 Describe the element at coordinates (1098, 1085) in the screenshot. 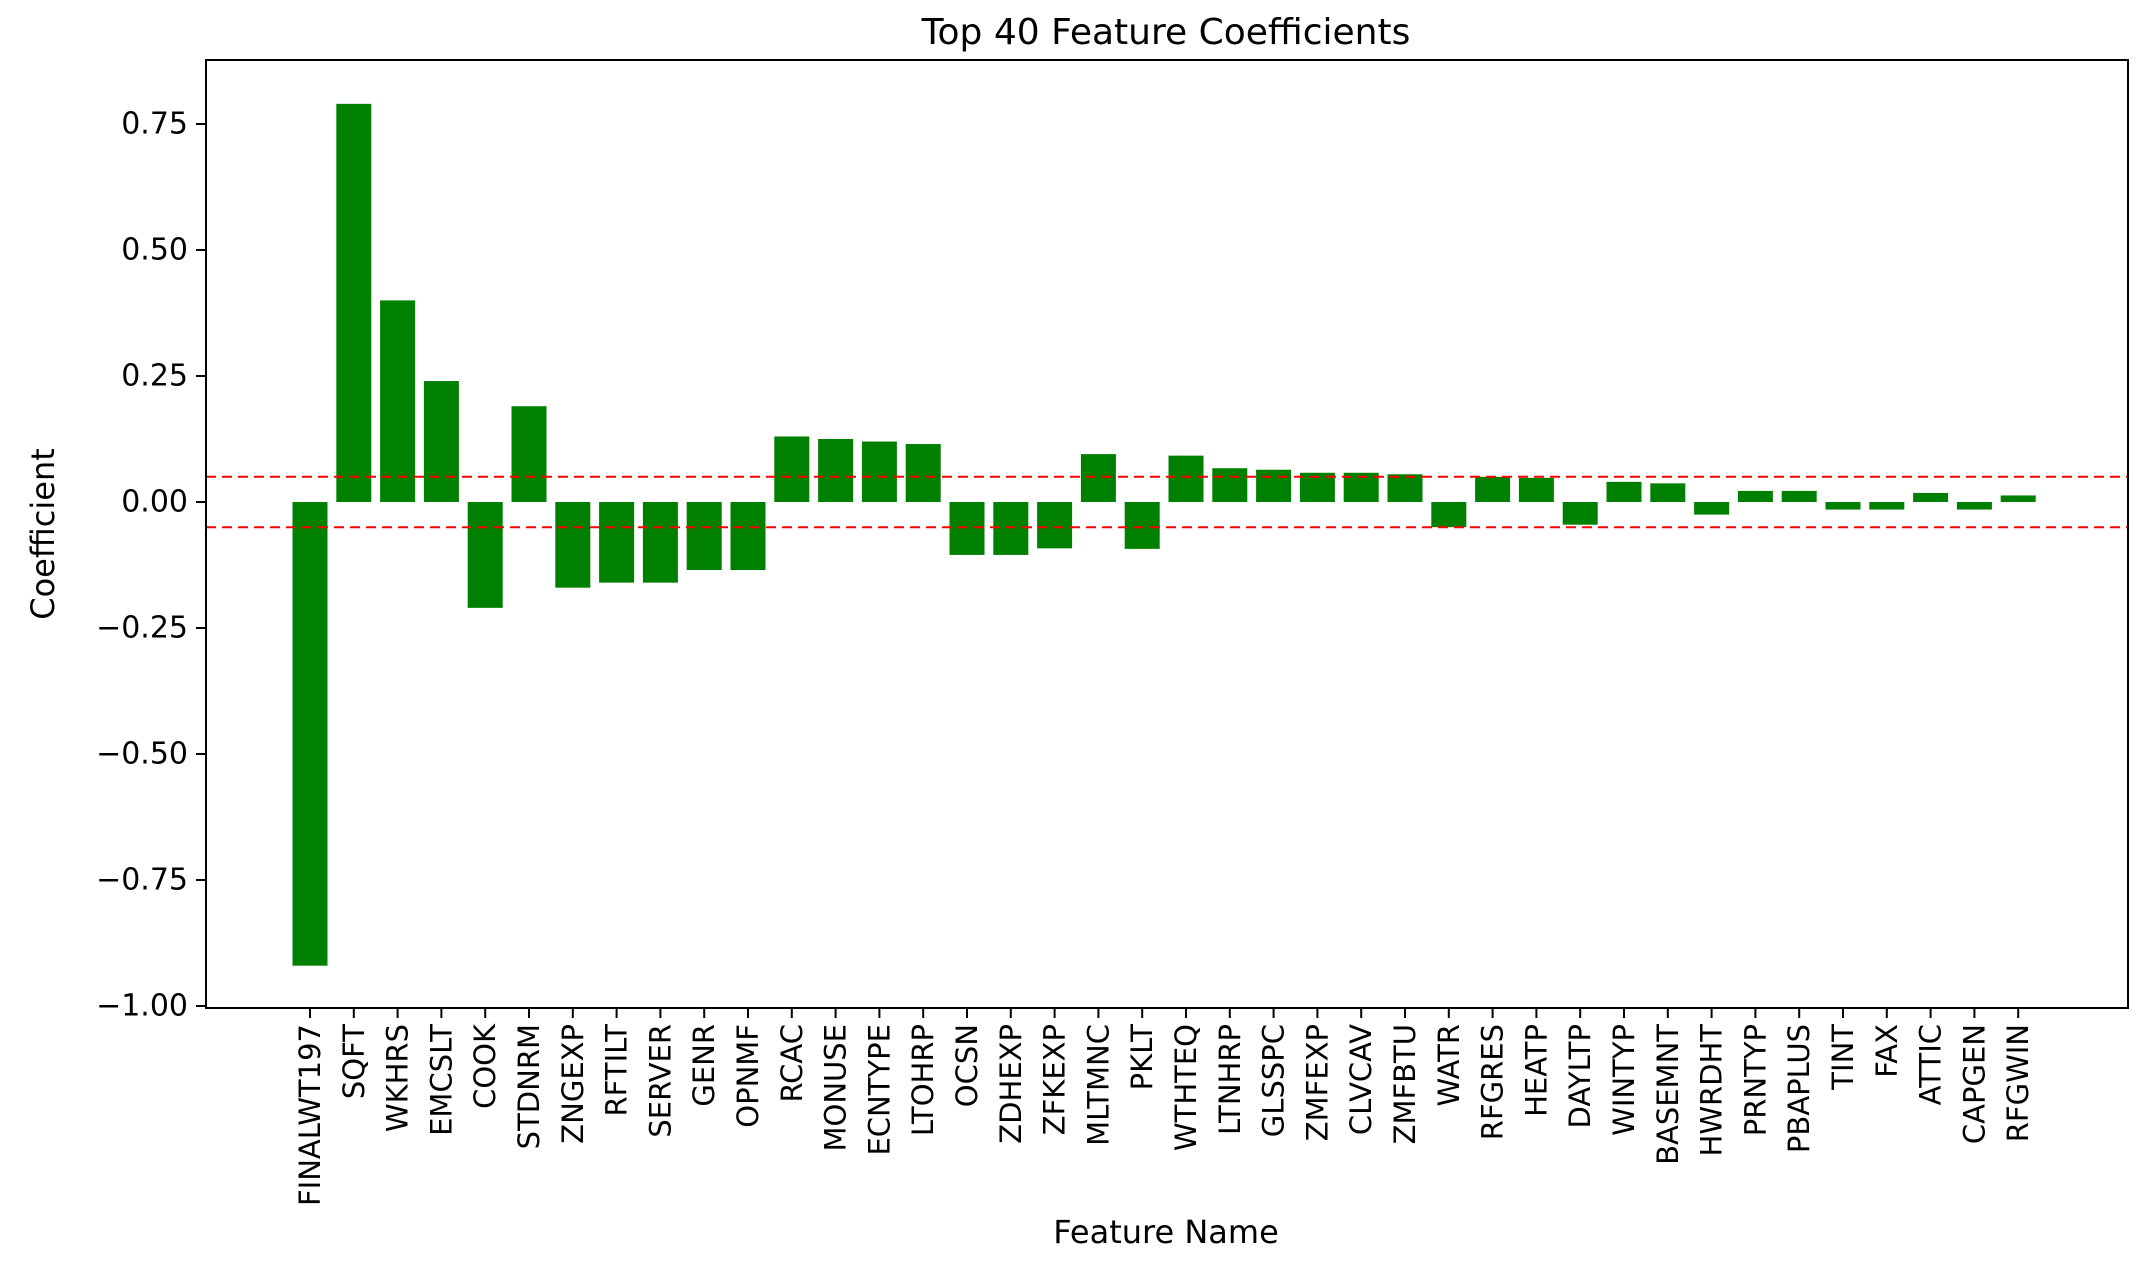

I see `x-tick-label: MLTMNC` at that location.